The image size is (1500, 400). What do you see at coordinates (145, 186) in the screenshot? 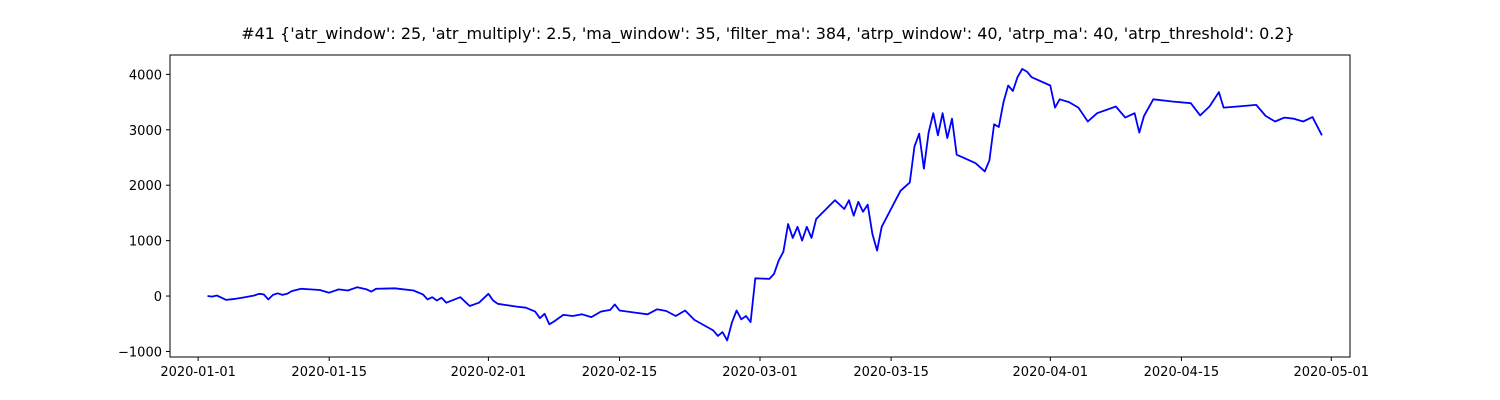
I see `y-tick-label: 2000` at bounding box center [145, 186].